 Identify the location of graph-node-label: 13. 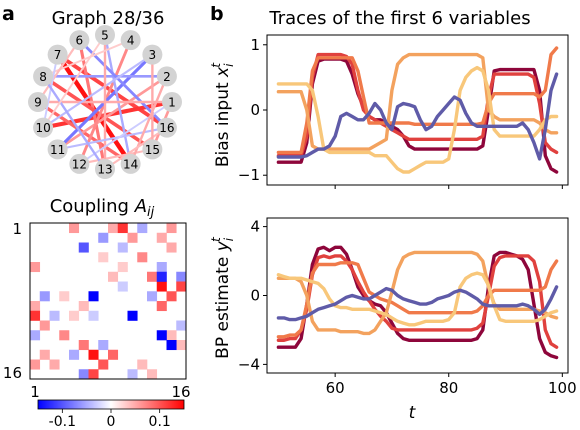
(104, 170).